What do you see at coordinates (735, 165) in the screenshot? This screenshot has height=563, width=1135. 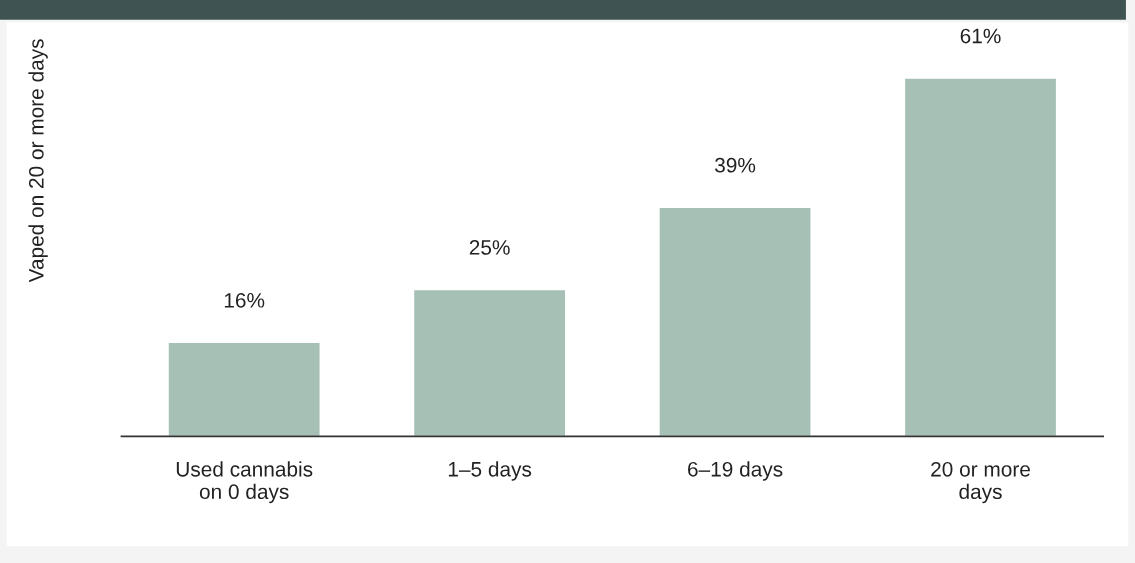 I see `data-label: 39%` at bounding box center [735, 165].